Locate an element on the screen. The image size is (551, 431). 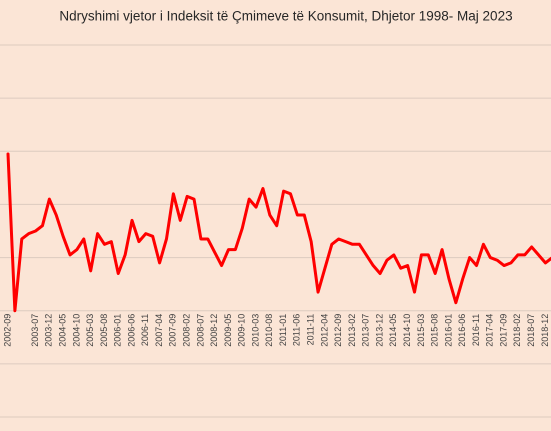
x-tick-label: 2008-07 is located at coordinates (200, 330).